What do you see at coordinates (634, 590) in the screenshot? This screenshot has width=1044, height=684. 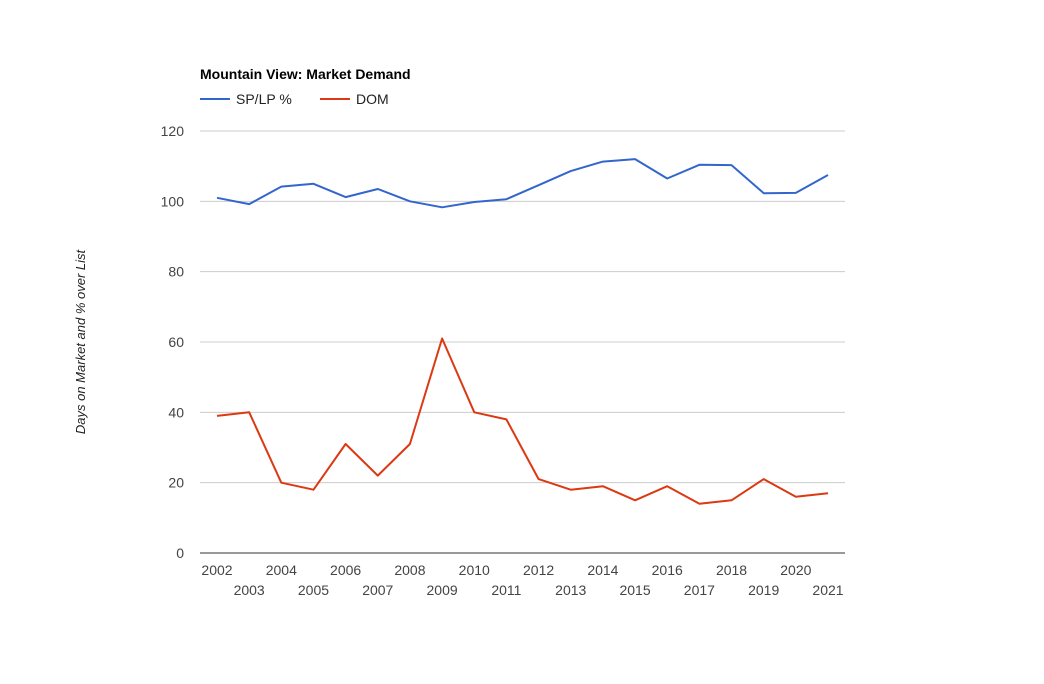 I see `x-tick-label: 2015` at bounding box center [634, 590].